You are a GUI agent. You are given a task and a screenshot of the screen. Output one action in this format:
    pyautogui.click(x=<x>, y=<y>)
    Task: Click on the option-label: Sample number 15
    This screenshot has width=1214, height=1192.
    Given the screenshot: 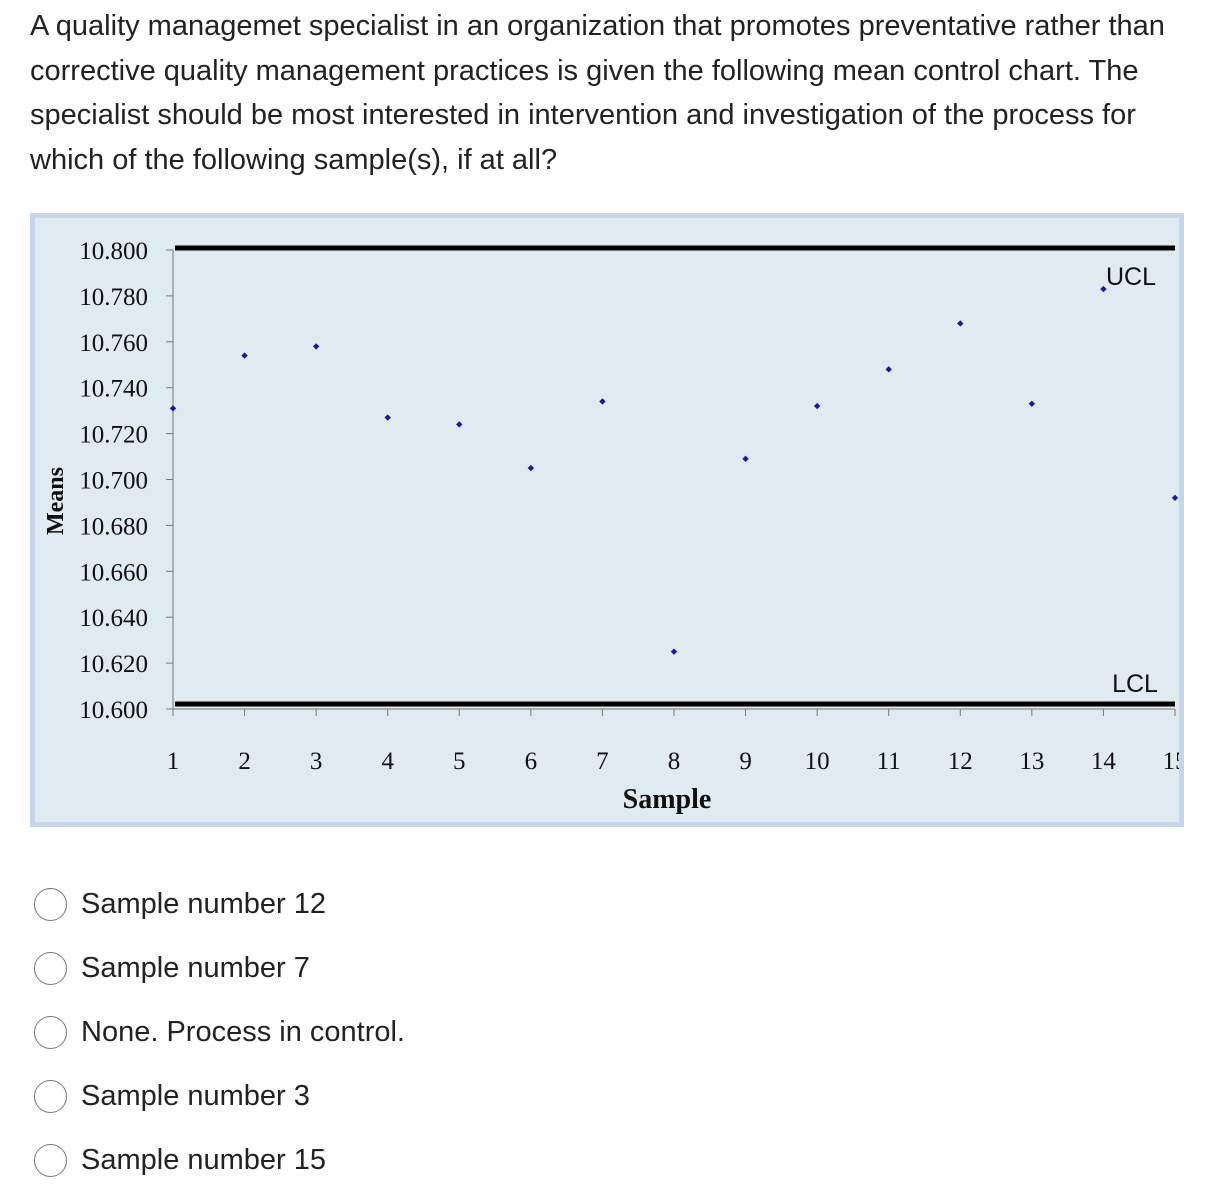 What is the action you would take?
    pyautogui.click(x=204, y=1159)
    